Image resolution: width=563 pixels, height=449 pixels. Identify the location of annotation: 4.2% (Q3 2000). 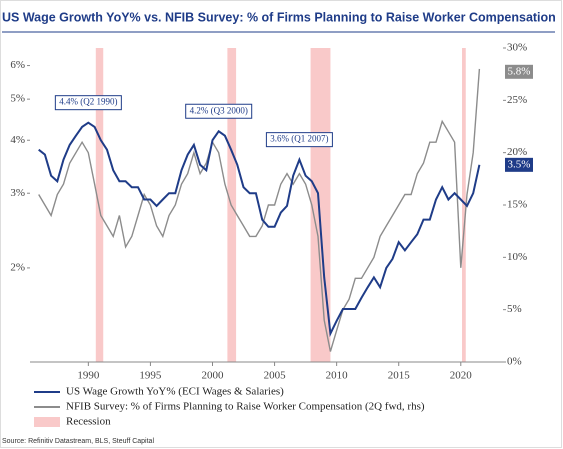
(219, 110).